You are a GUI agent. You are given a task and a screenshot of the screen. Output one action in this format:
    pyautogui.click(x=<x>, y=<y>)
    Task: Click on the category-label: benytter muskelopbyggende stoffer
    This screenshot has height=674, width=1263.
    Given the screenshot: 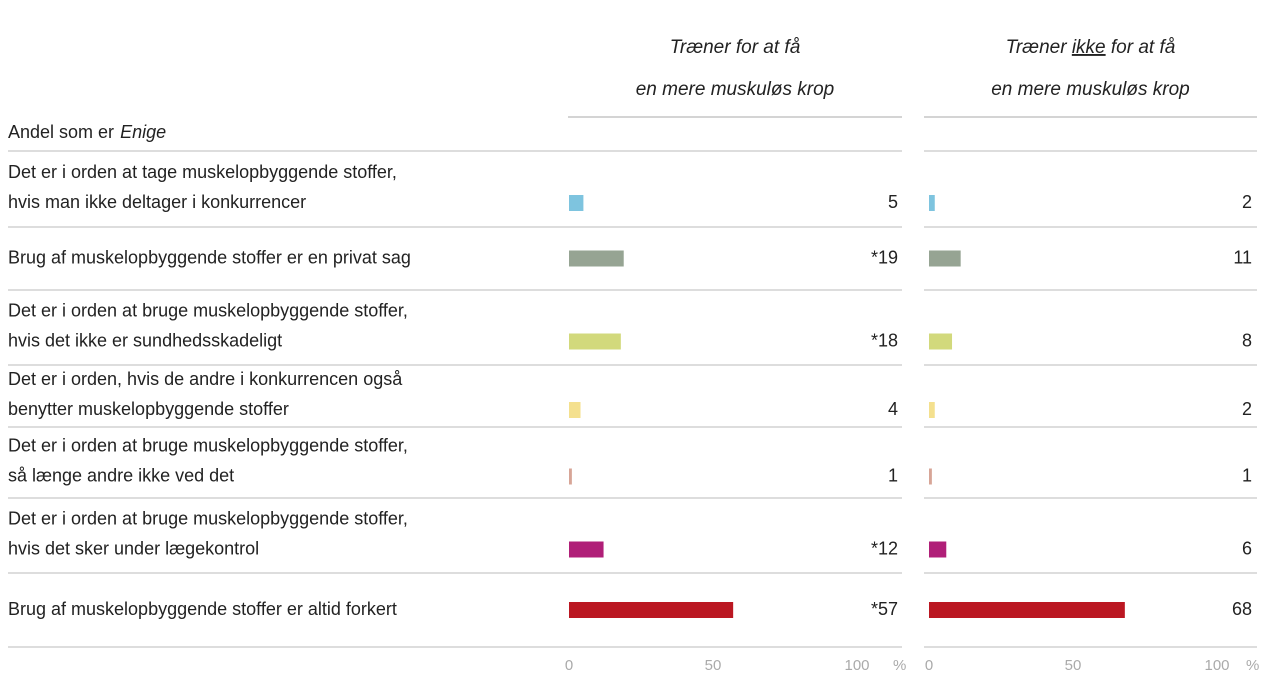 What is the action you would take?
    pyautogui.click(x=148, y=409)
    